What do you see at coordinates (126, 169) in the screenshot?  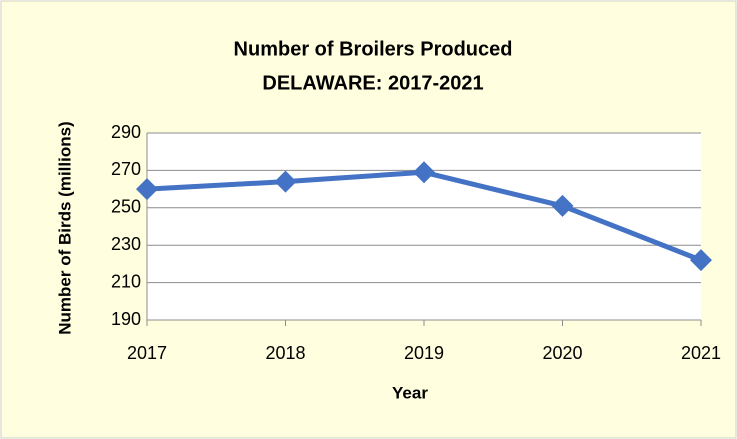 I see `y-tick-label: 270` at bounding box center [126, 169].